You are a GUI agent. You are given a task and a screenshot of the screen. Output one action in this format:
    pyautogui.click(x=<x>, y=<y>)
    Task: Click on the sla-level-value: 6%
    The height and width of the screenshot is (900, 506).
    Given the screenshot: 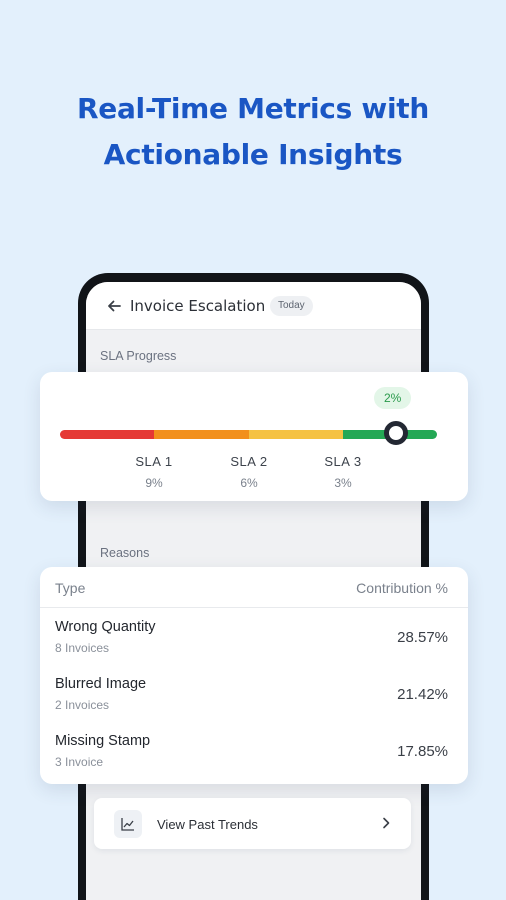 What is the action you would take?
    pyautogui.click(x=249, y=483)
    